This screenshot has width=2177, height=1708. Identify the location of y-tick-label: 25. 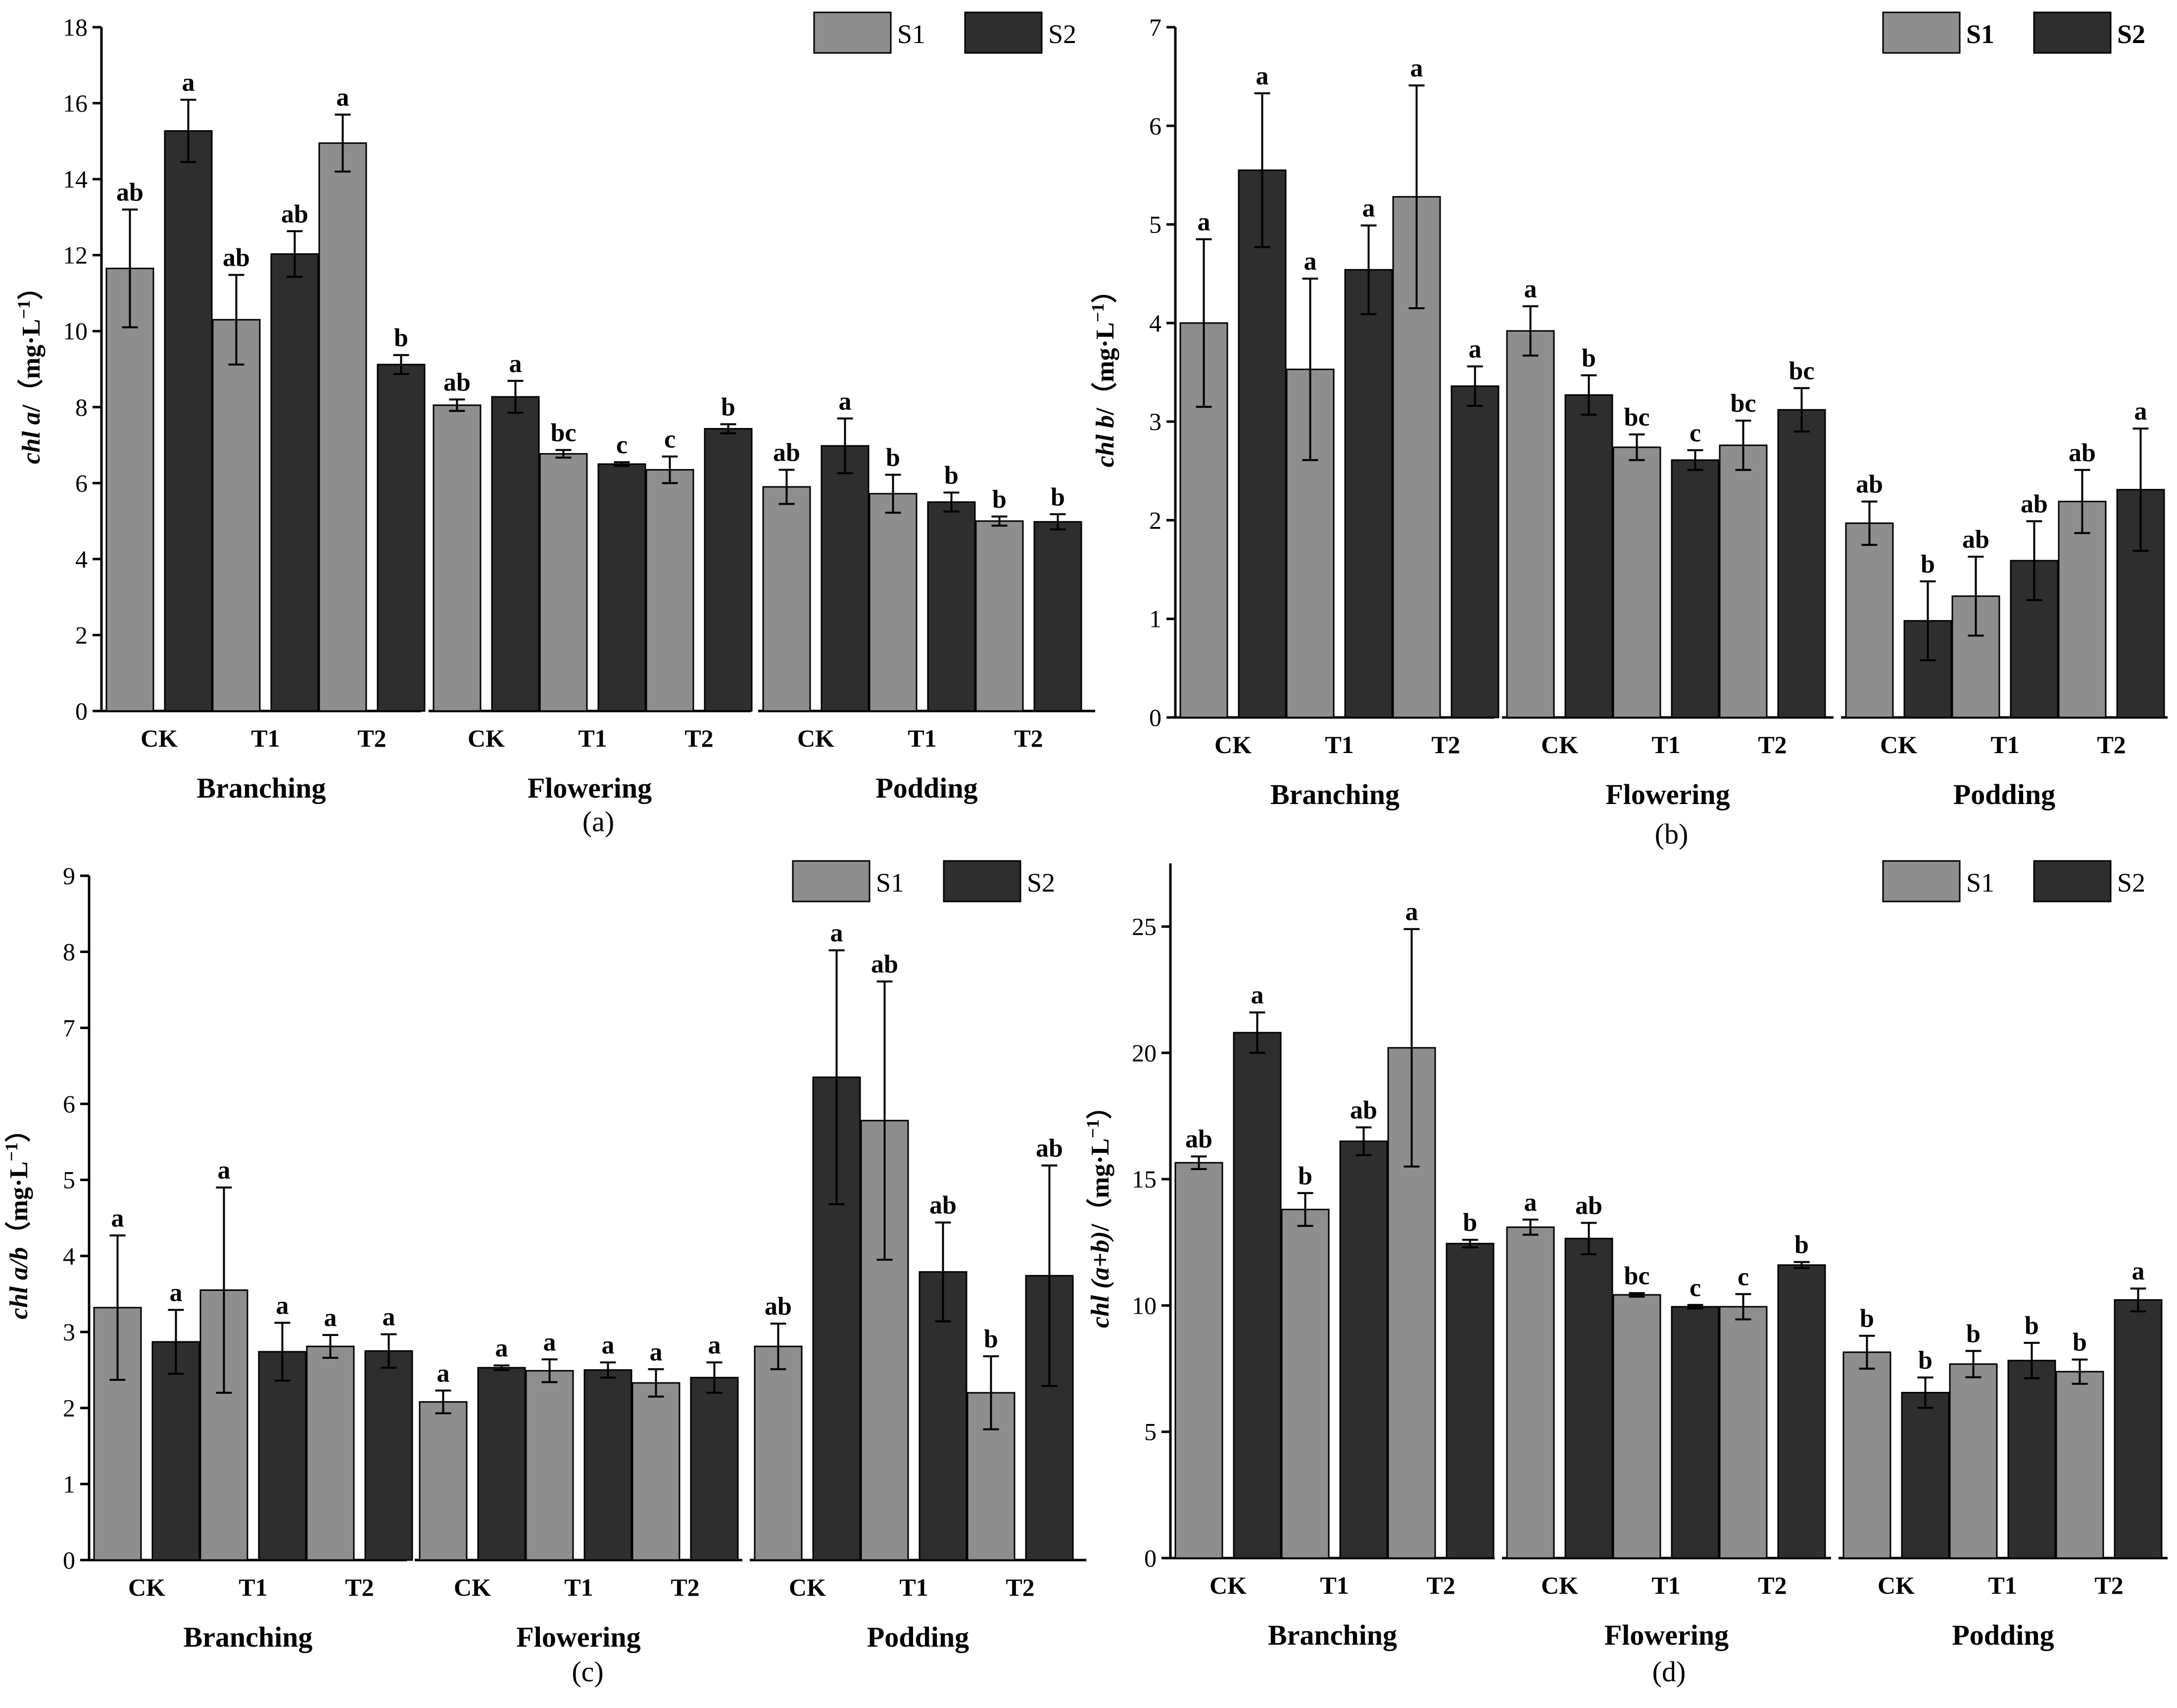
(1144, 927).